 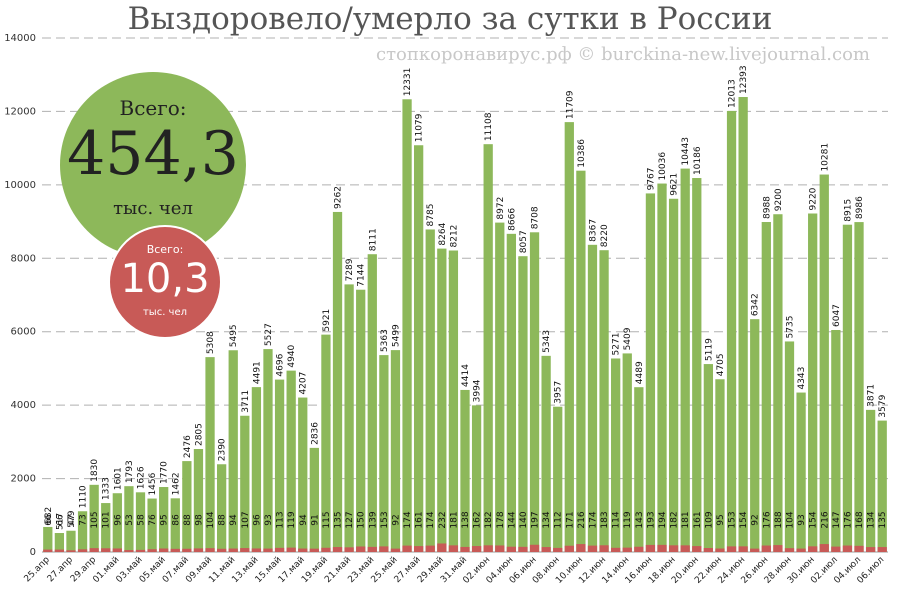 I want to click on recovered-data-label: 8212, so click(x=454, y=236).